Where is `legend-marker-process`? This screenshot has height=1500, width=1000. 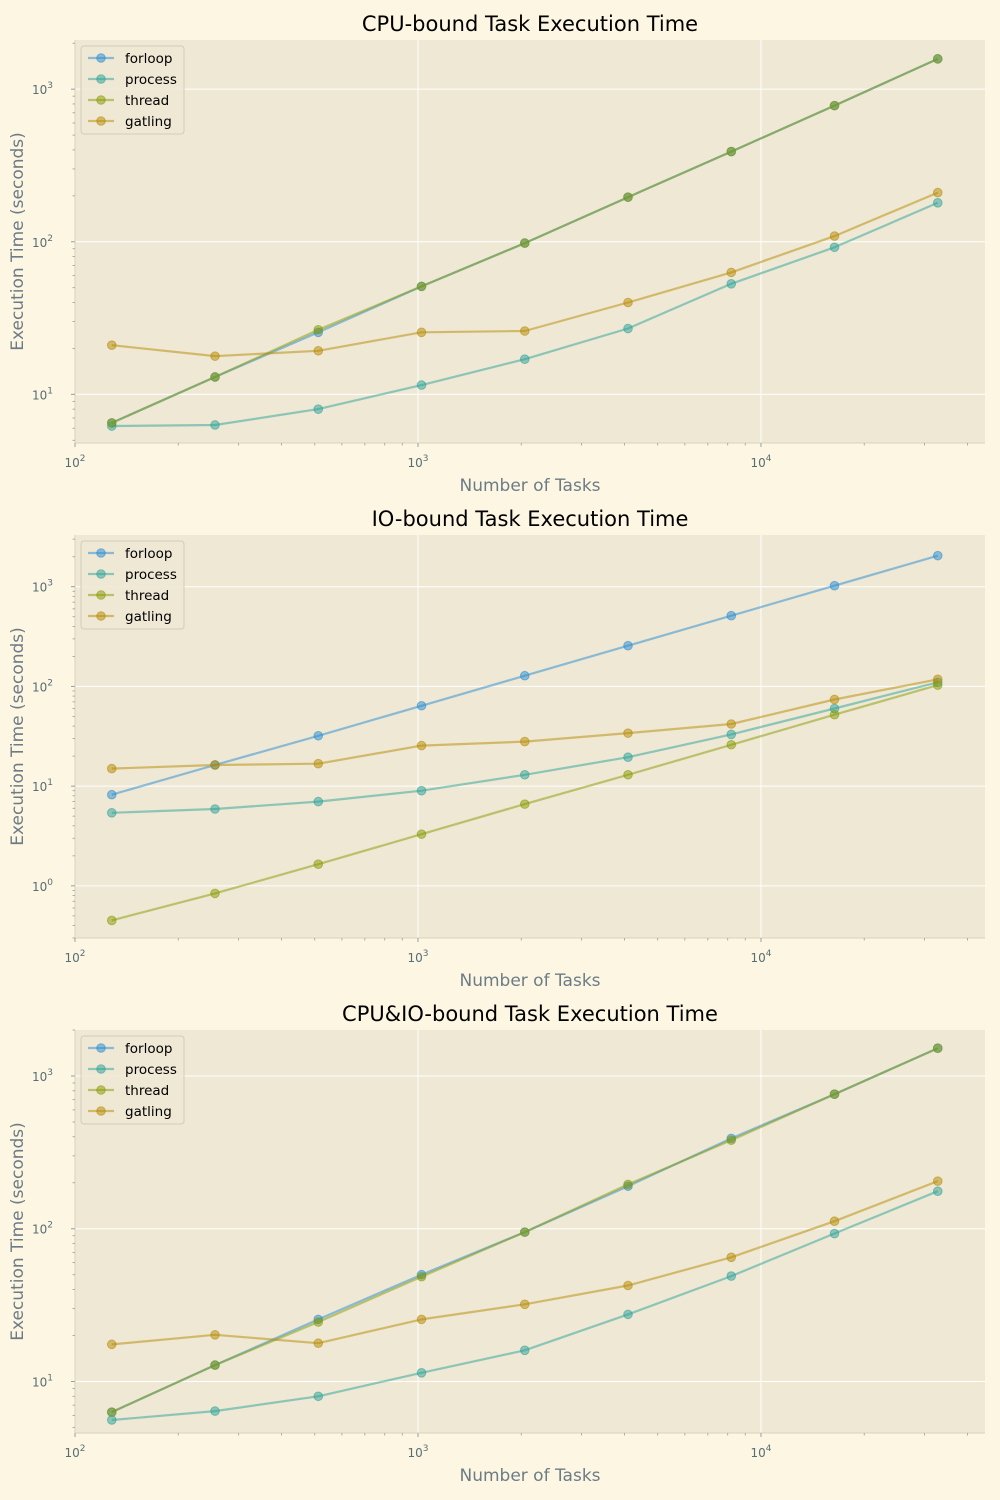
legend-marker-process is located at coordinates (101, 574).